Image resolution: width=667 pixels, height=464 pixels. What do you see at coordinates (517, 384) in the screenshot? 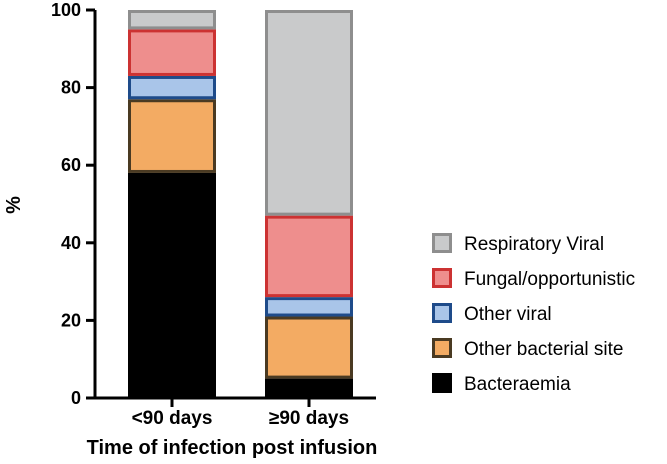
I see `legend-label: Bacteraemia` at bounding box center [517, 384].